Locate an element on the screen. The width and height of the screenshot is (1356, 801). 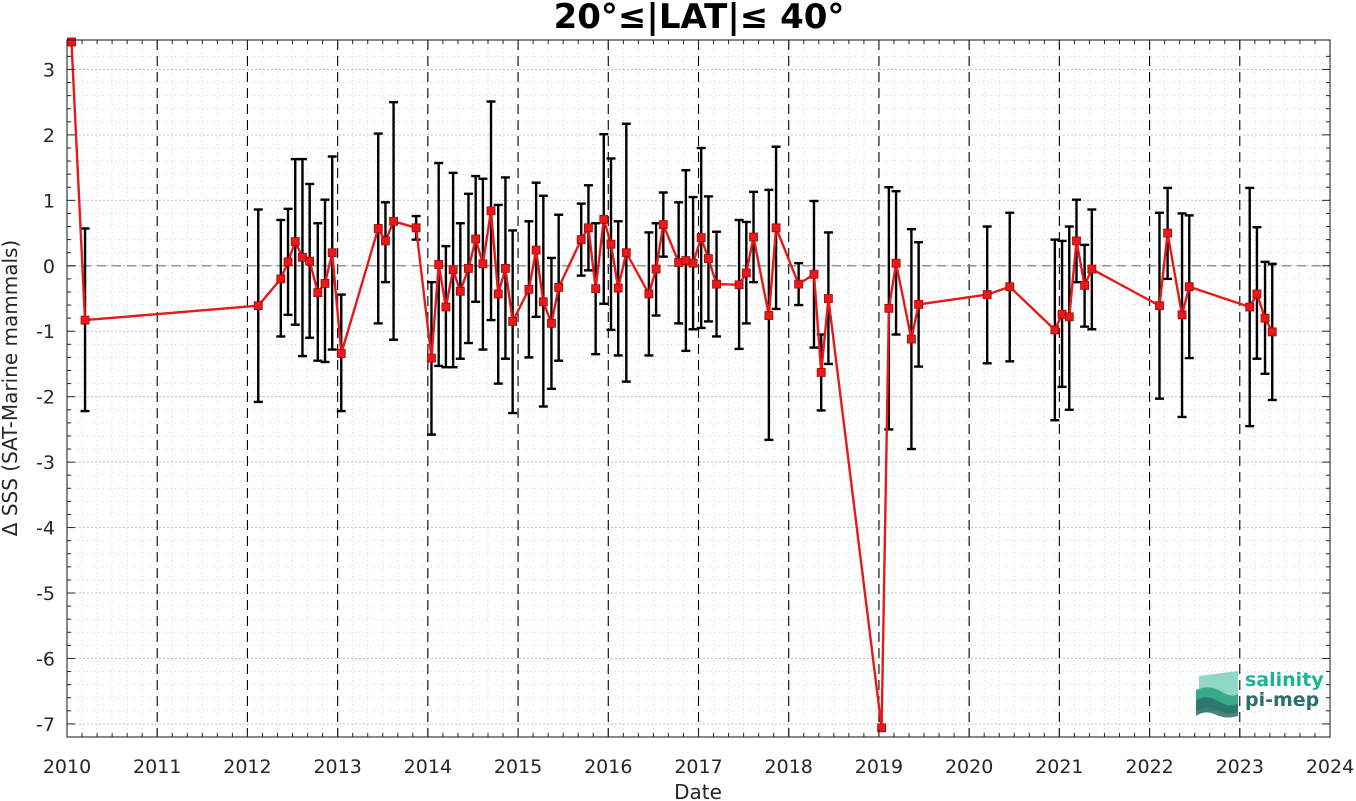
y-tick-label: -7 is located at coordinates (45, 725).